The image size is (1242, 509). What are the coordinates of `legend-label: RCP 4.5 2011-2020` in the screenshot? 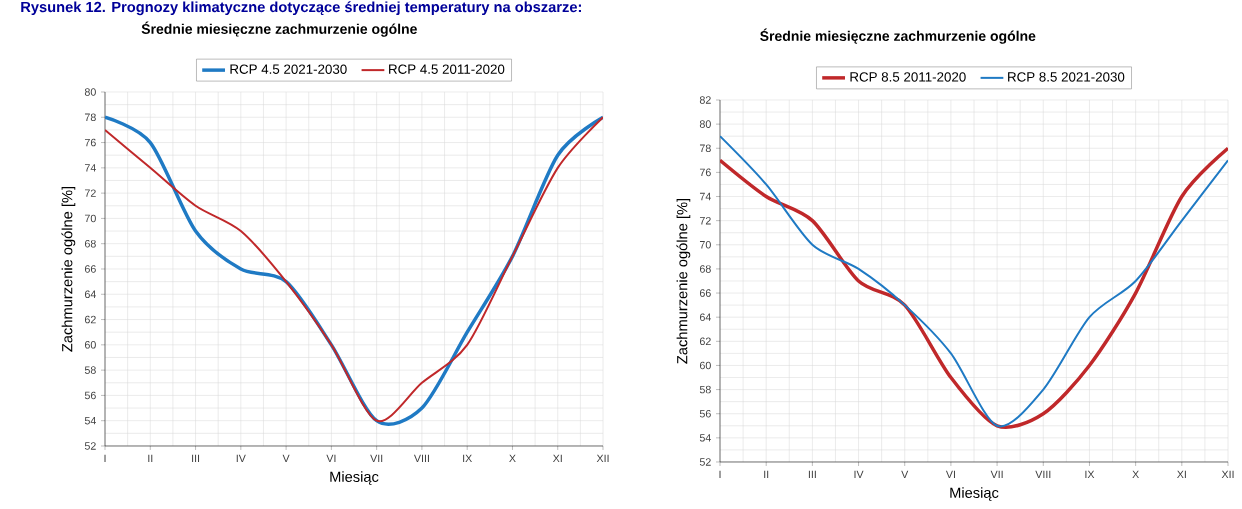 It's located at (447, 69).